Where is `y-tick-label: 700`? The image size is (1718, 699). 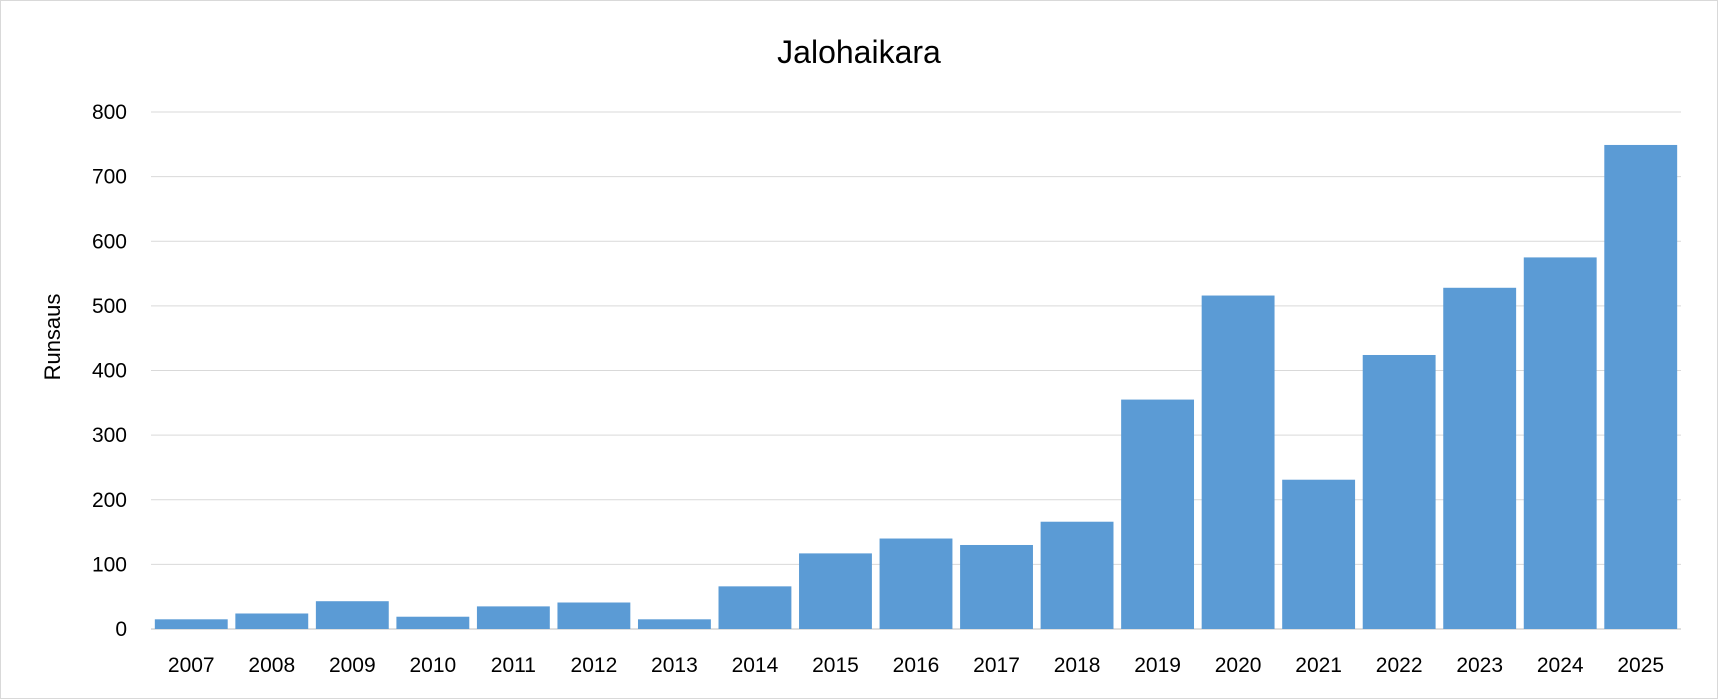
y-tick-label: 700 is located at coordinates (109, 177).